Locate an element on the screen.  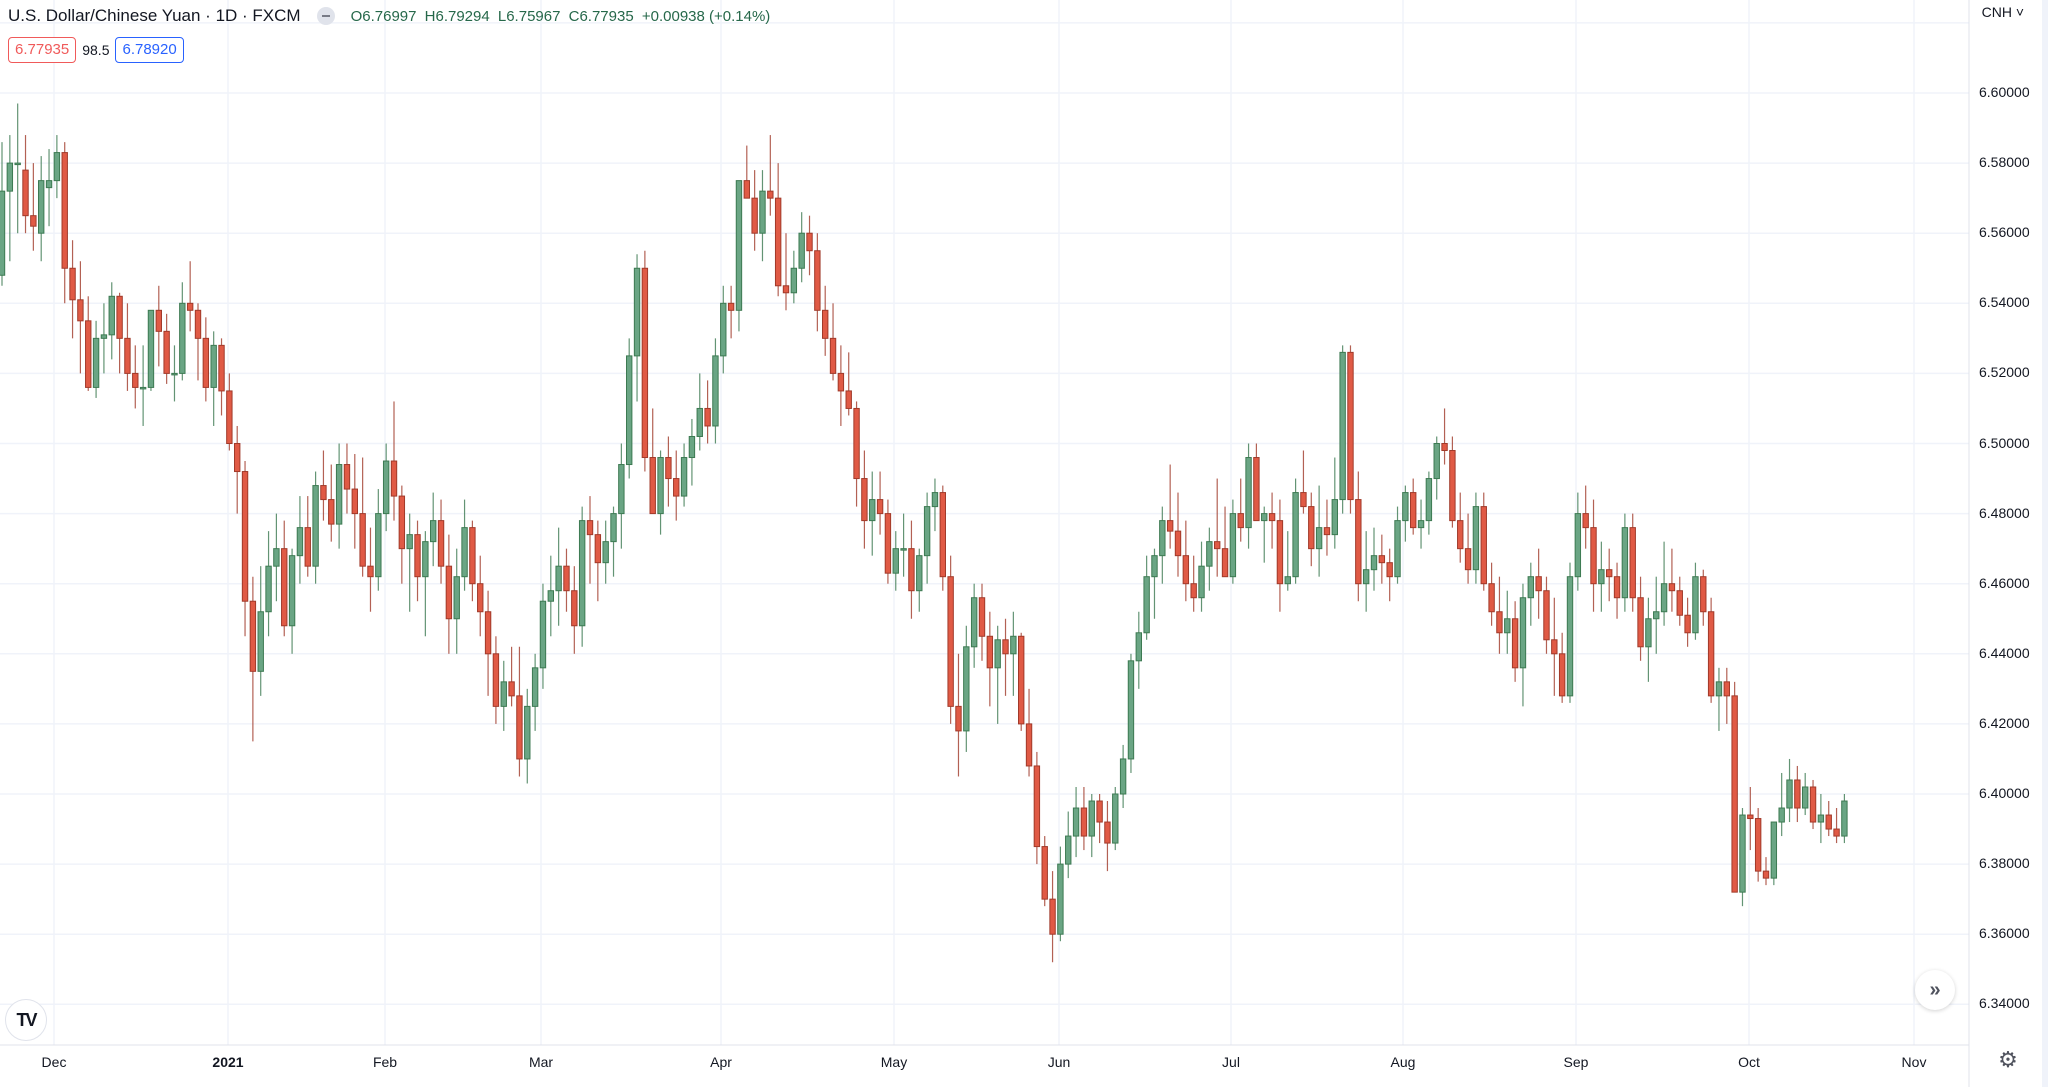
symbol-title: U.S. Dollar/Chinese Yuan · 1D · FXCM is located at coordinates (154, 15).